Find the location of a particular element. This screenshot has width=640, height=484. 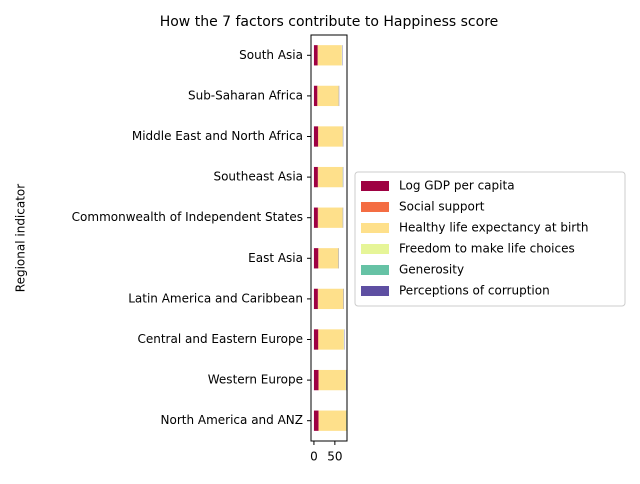

x-tick-label: 50 is located at coordinates (334, 457).